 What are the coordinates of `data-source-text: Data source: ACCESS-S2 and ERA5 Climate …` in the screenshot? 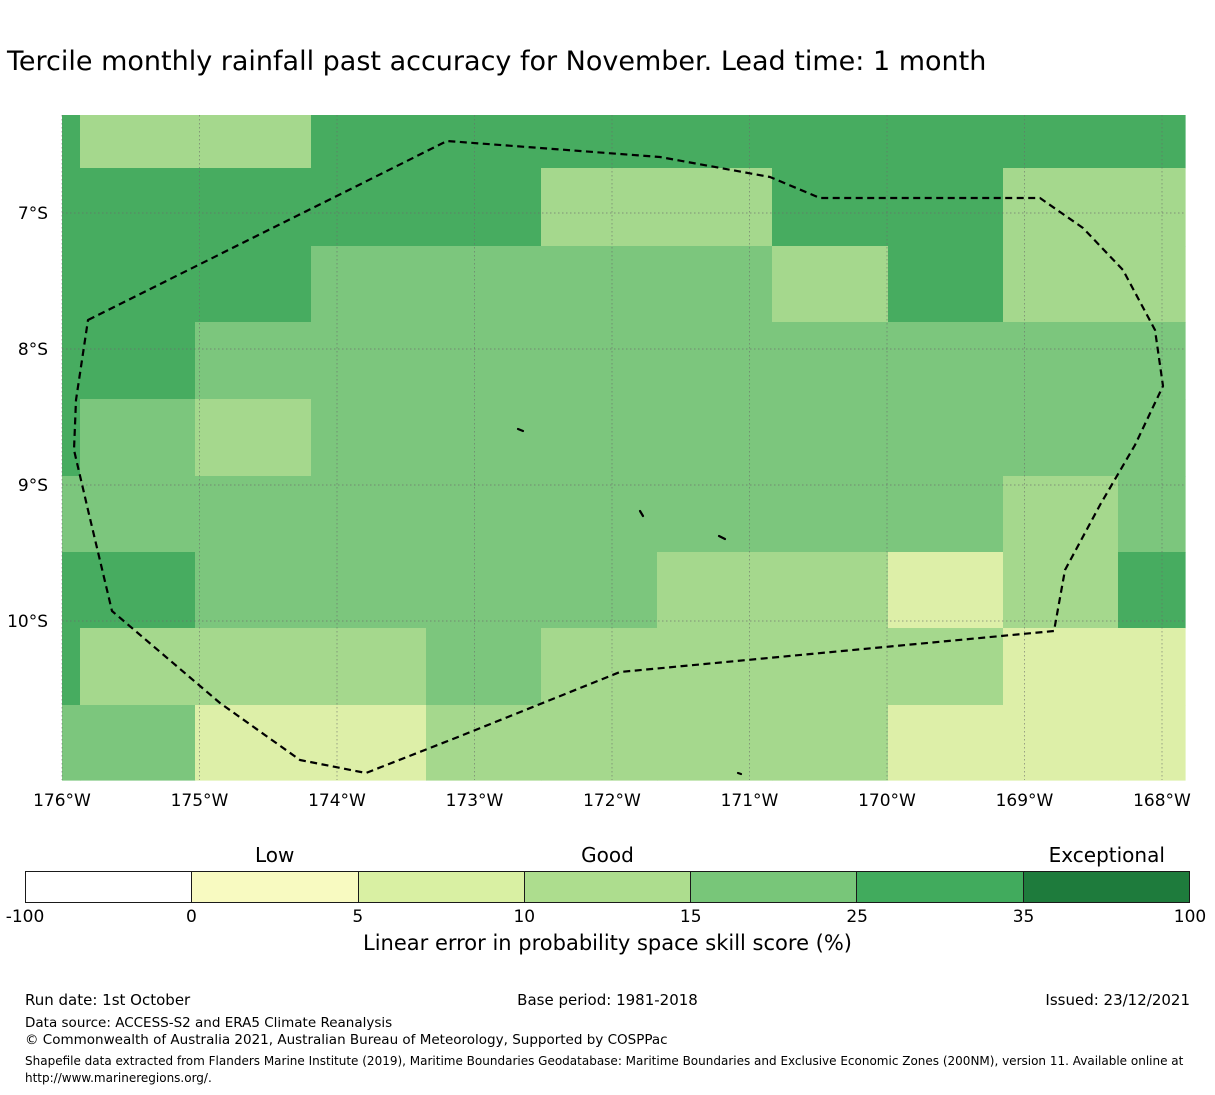 It's located at (209, 1023).